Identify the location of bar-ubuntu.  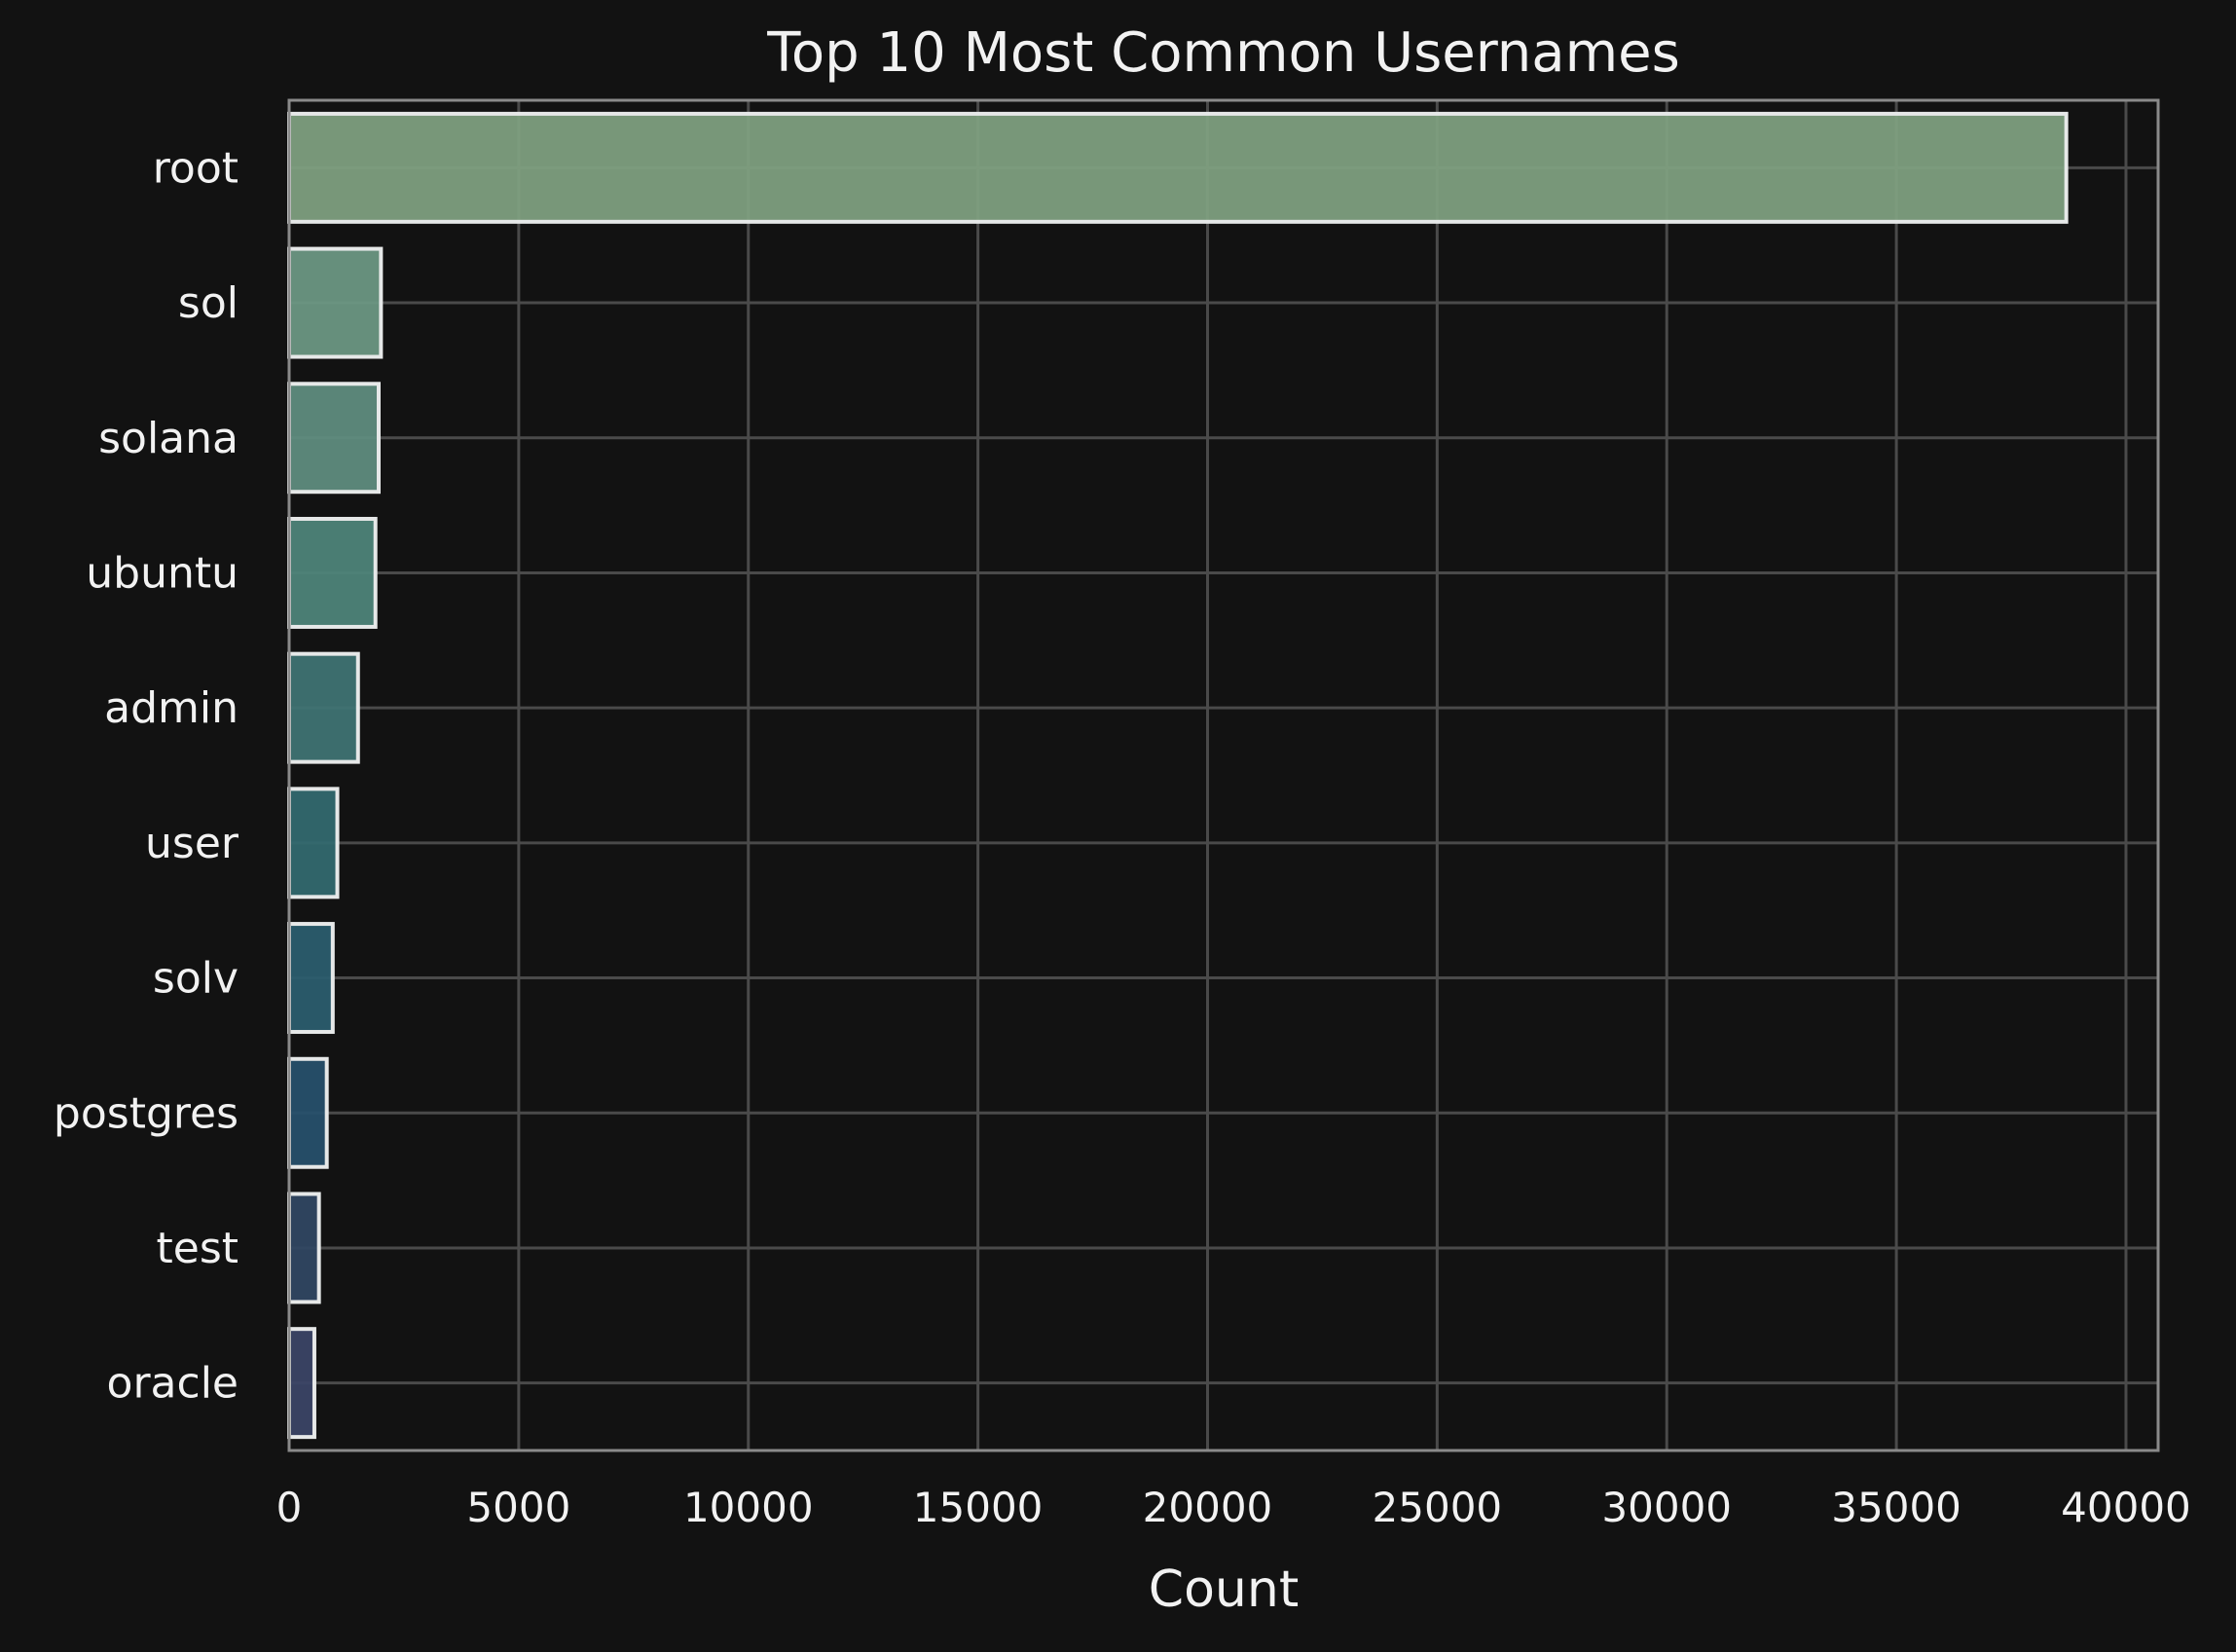
(332, 572).